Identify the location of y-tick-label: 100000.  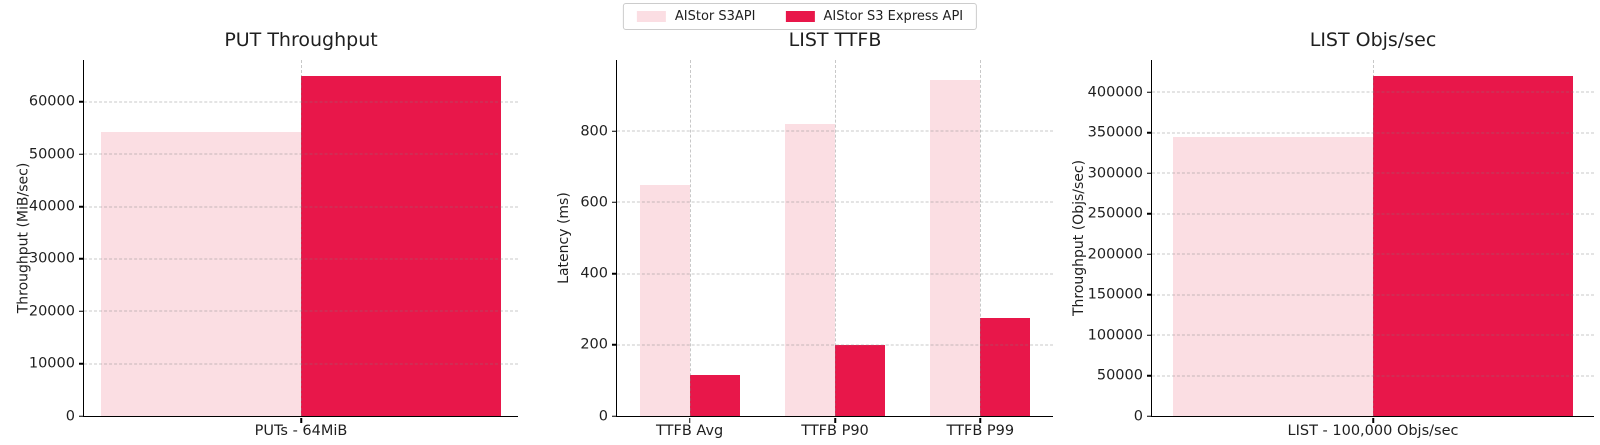
(1115, 334).